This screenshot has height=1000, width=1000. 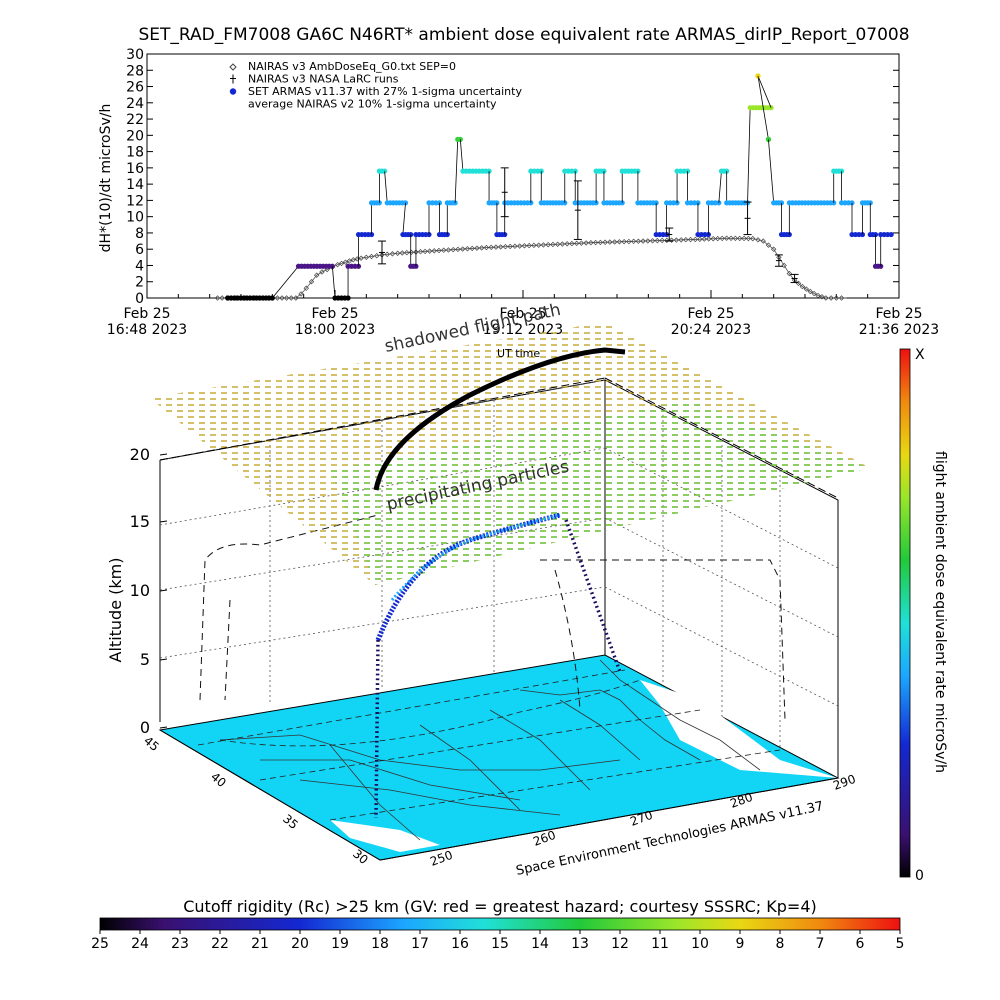 What do you see at coordinates (115, 610) in the screenshot?
I see `altitude-axis-label: Altitude (km)` at bounding box center [115, 610].